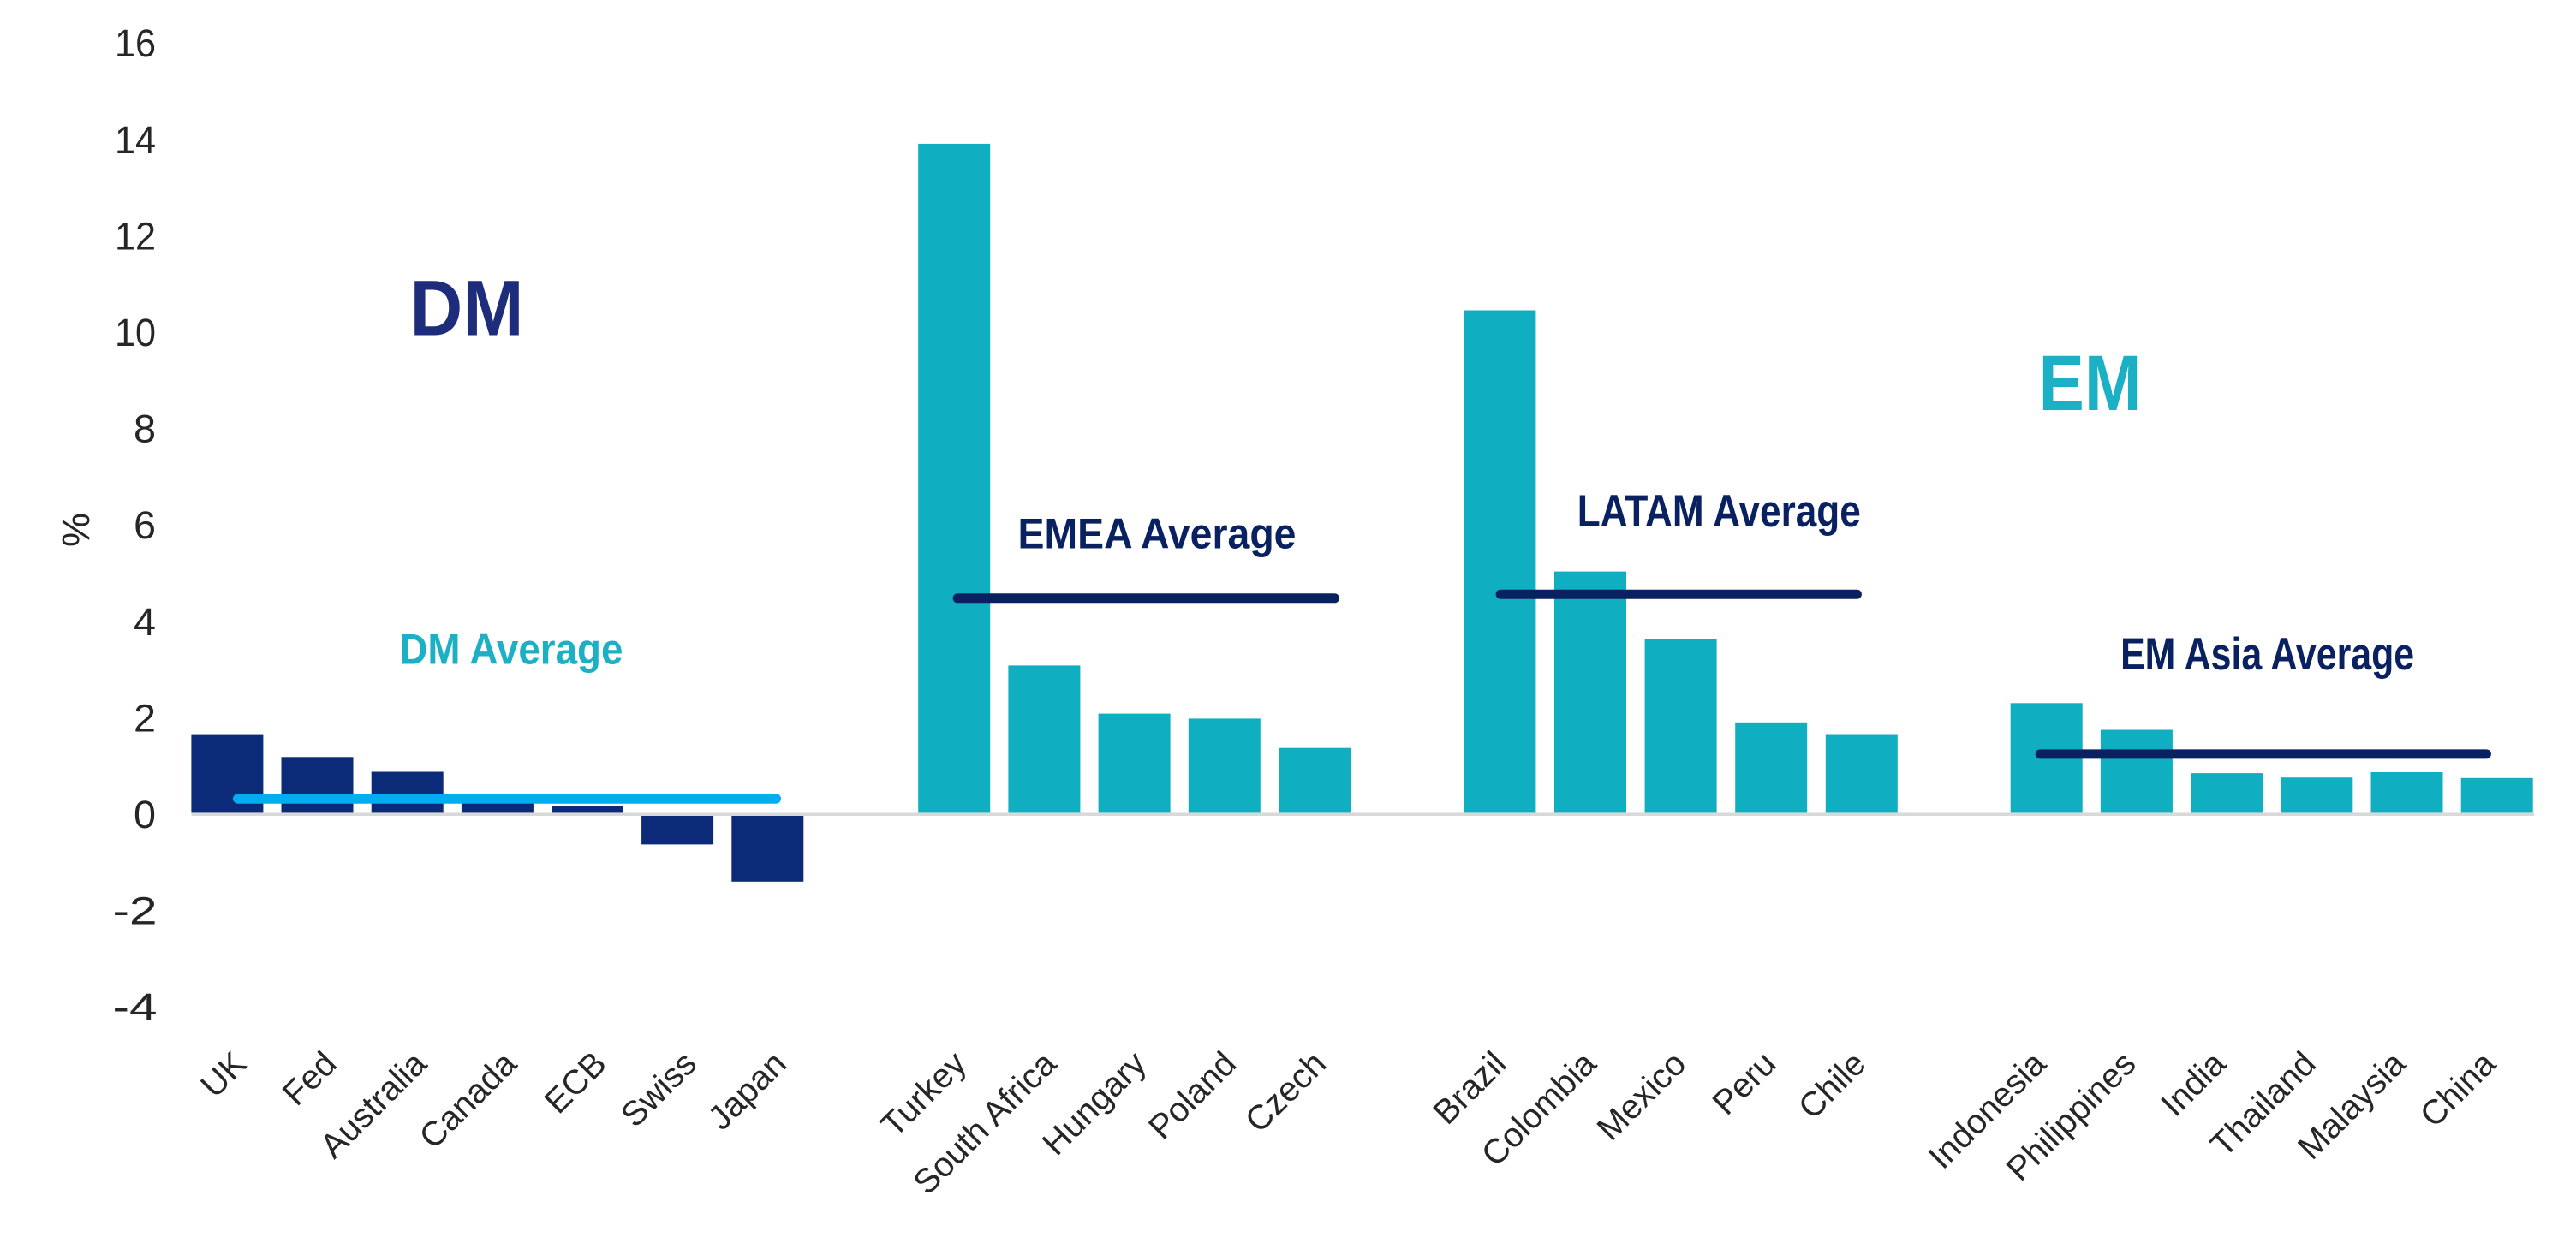 The width and height of the screenshot is (2576, 1237). What do you see at coordinates (135, 1007) in the screenshot?
I see `svg-text: -4` at bounding box center [135, 1007].